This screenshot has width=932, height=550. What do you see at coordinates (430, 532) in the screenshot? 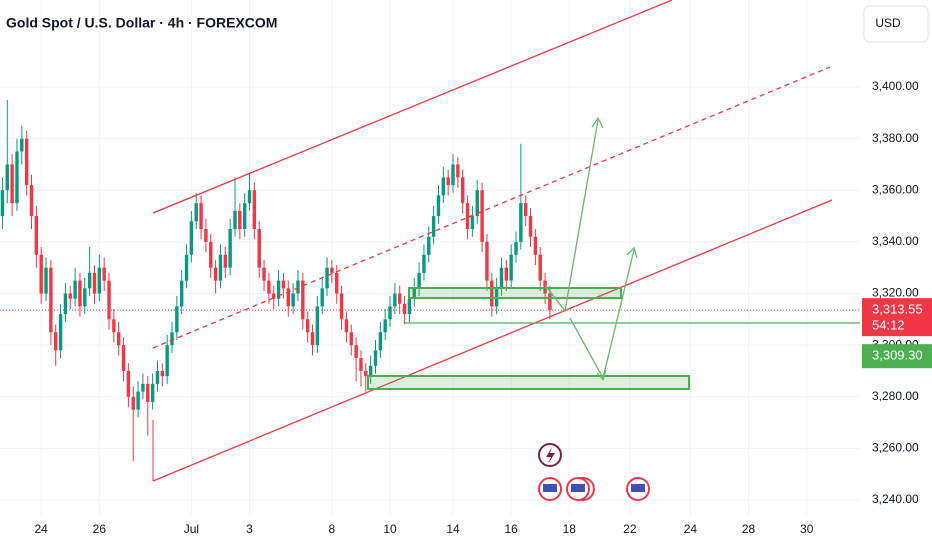
I see `time-axis` at bounding box center [430, 532].